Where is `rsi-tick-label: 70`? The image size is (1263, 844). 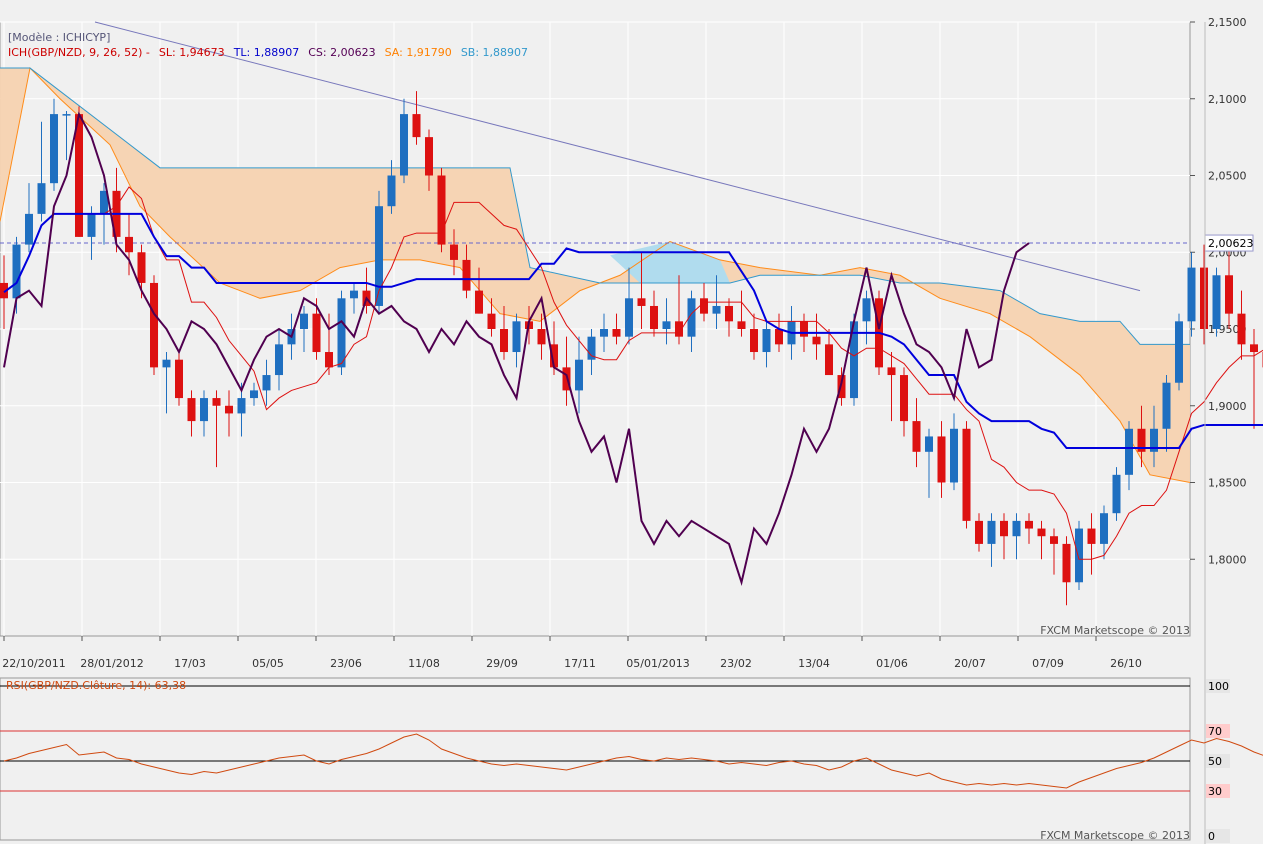 rsi-tick-label: 70 is located at coordinates (1215, 731).